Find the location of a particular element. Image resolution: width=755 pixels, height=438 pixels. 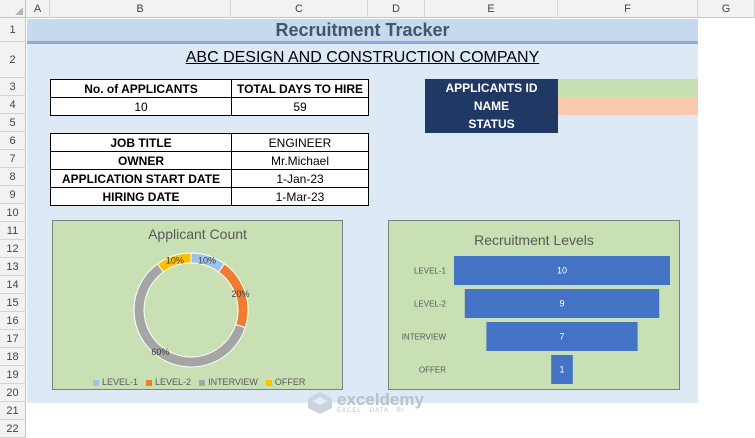

row-header: 7 is located at coordinates (13, 159).